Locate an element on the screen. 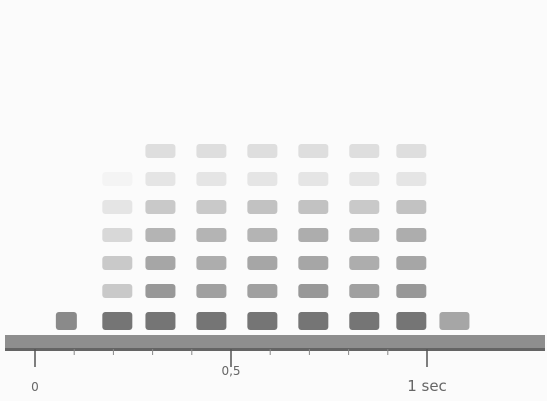 This screenshot has width=547, height=405. baseline-edge is located at coordinates (275, 349).